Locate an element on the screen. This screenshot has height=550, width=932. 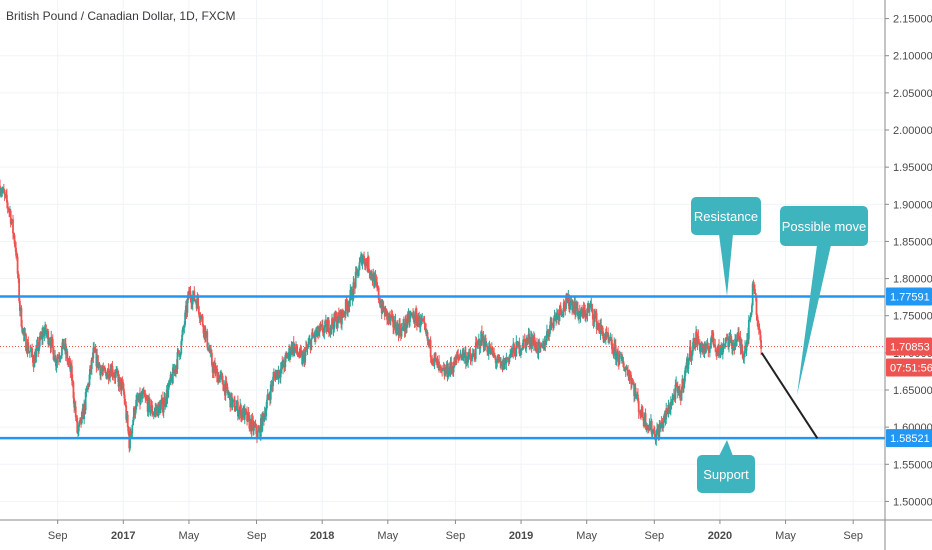
possible-move-callout-pointer is located at coordinates (814, 320).